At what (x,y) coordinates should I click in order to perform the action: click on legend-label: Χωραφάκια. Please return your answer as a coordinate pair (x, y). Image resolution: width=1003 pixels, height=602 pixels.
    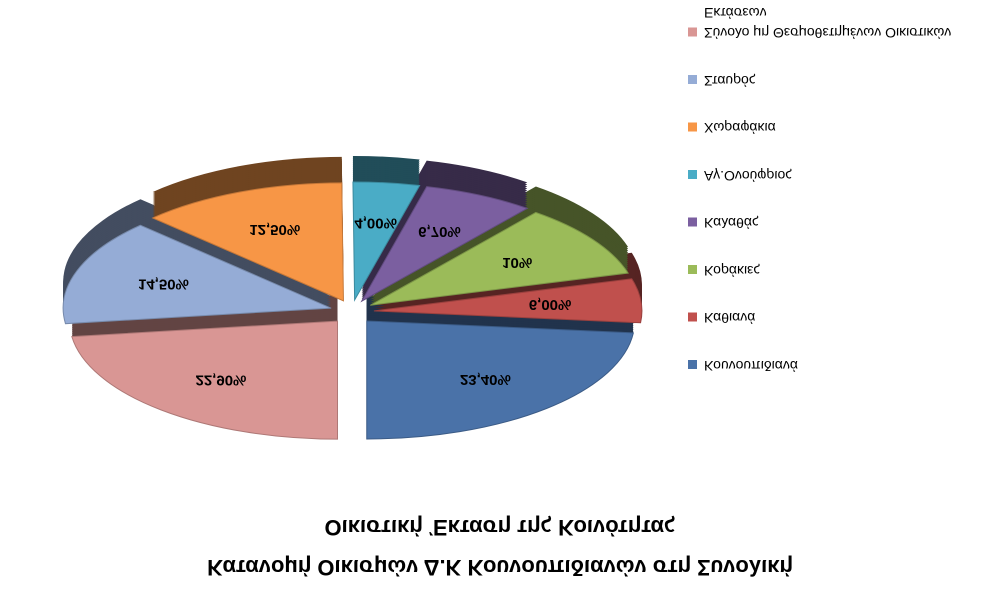
    Looking at the image, I should click on (740, 128).